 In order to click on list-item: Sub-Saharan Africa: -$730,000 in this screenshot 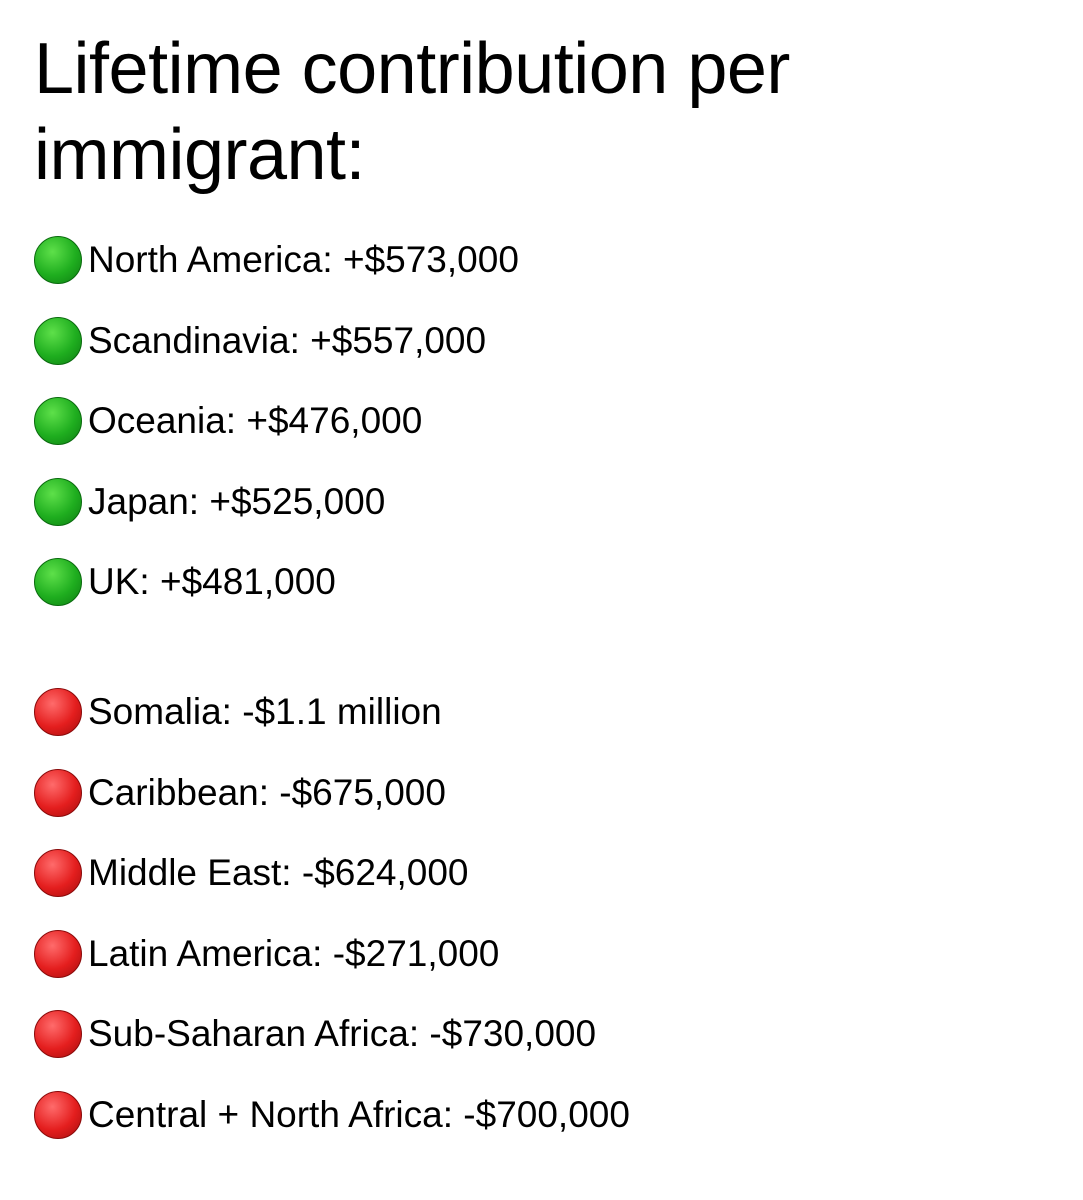, I will do `click(332, 1048)`.